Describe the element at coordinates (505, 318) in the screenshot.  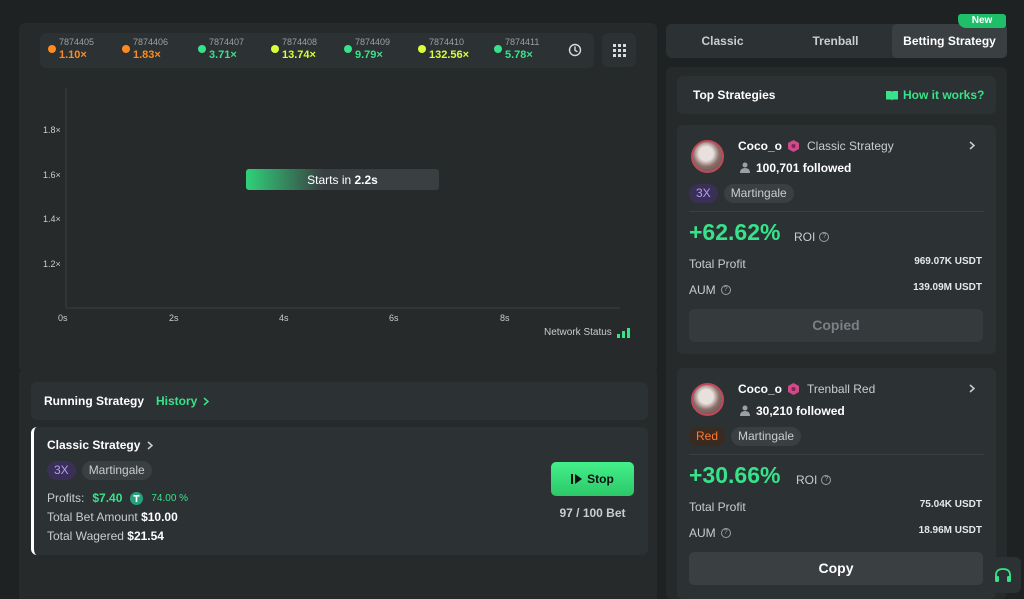
I see `x-tick-label: 8s` at that location.